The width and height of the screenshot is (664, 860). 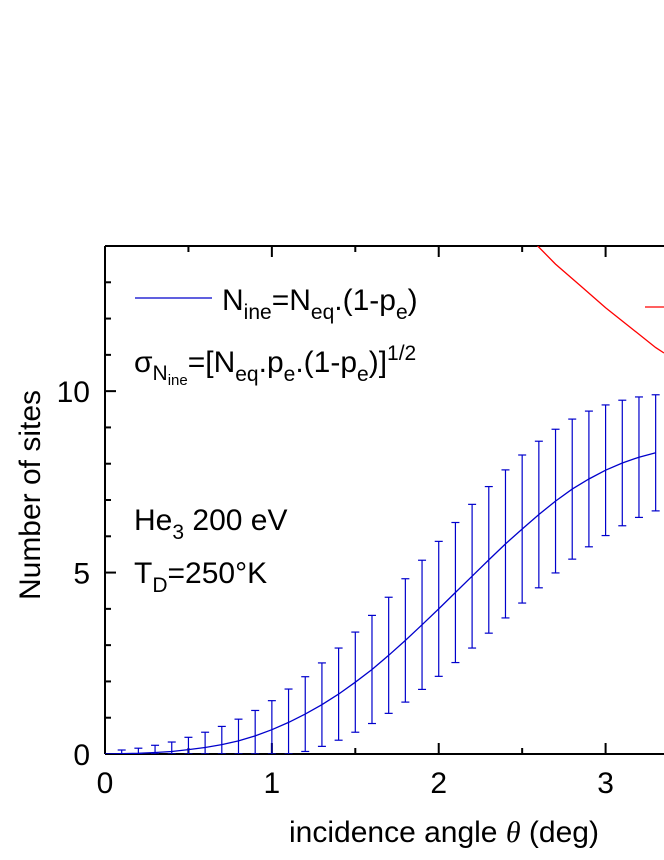 What do you see at coordinates (105, 783) in the screenshot?
I see `x-tick-label: 0` at bounding box center [105, 783].